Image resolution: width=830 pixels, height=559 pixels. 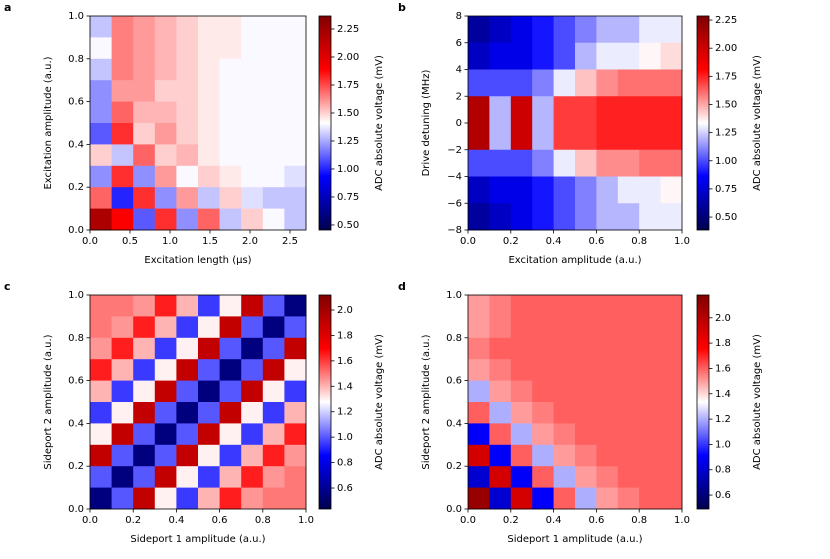 I want to click on x-axis-label: Excitation length (μs), so click(x=197, y=260).